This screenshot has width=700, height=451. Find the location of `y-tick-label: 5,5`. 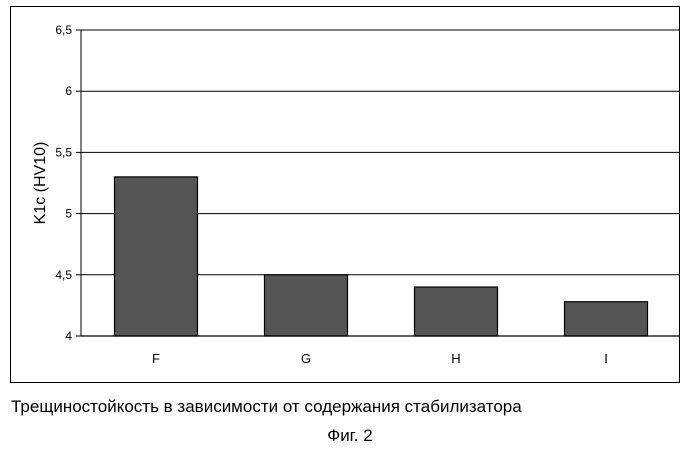

y-tick-label: 5,5 is located at coordinates (63, 152).